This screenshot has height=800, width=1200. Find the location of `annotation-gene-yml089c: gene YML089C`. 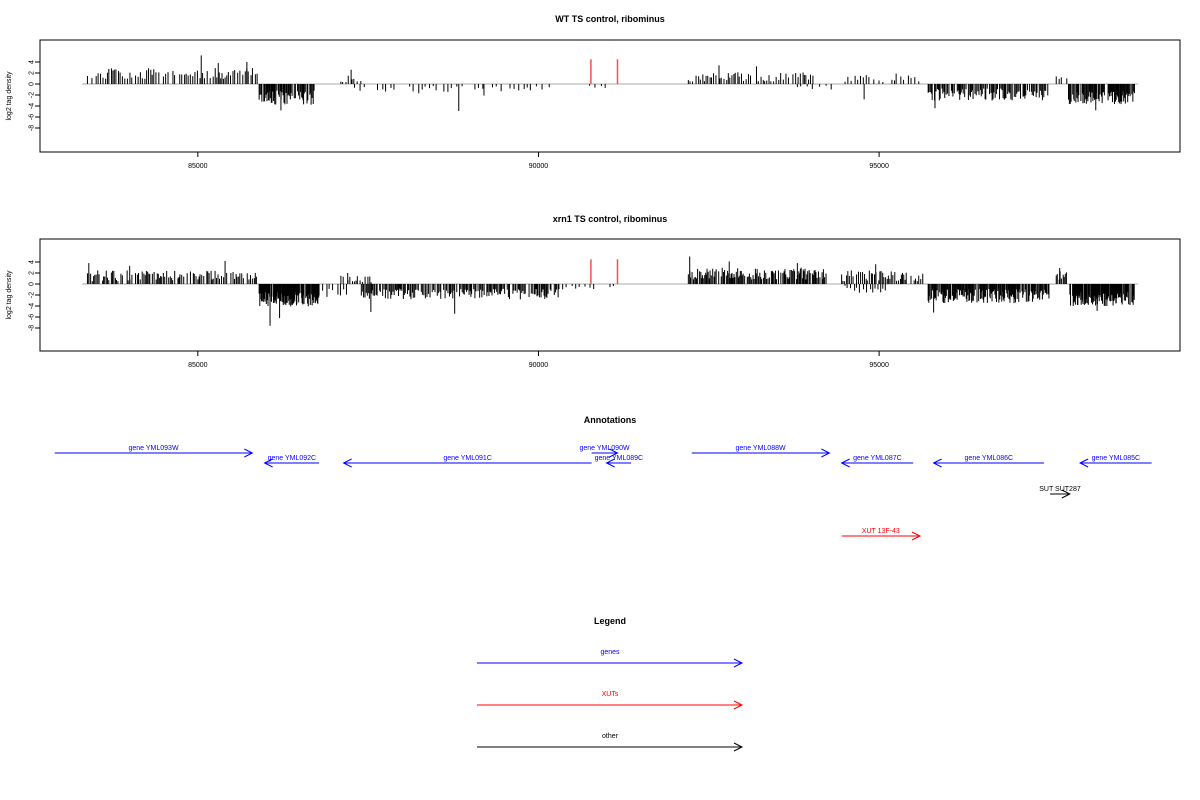

annotation-gene-yml089c: gene YML089C is located at coordinates (619, 461).